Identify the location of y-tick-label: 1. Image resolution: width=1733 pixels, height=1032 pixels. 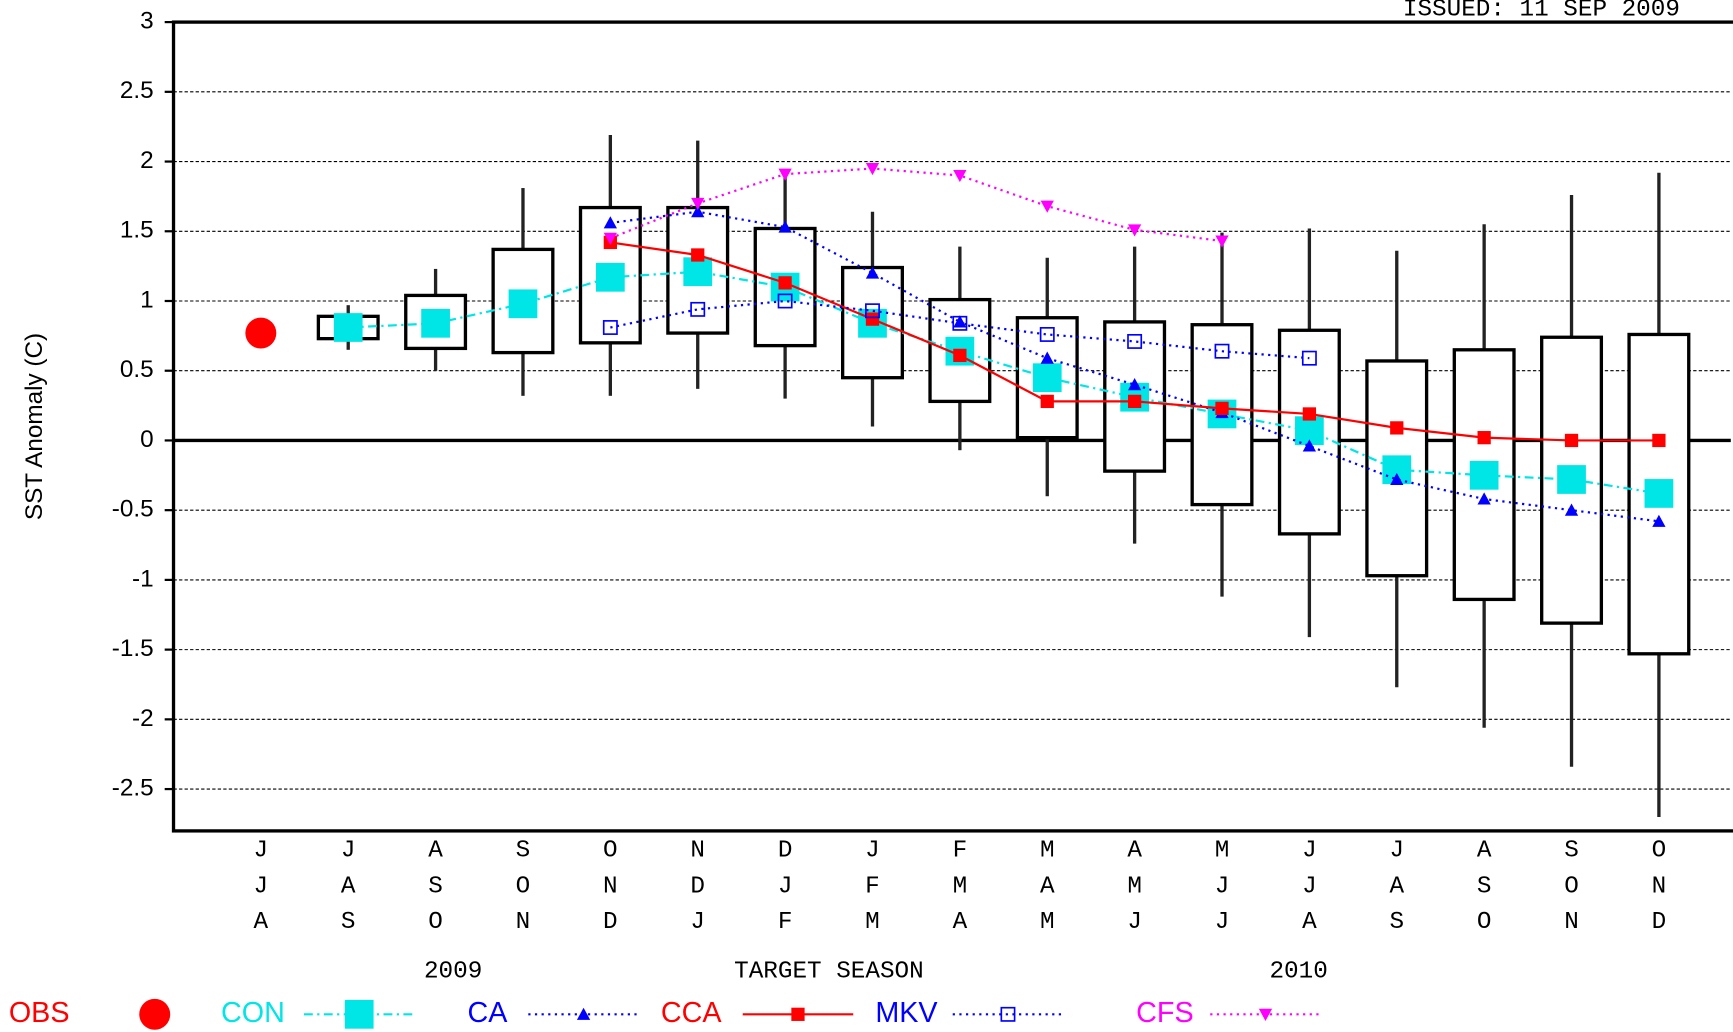
(147, 299).